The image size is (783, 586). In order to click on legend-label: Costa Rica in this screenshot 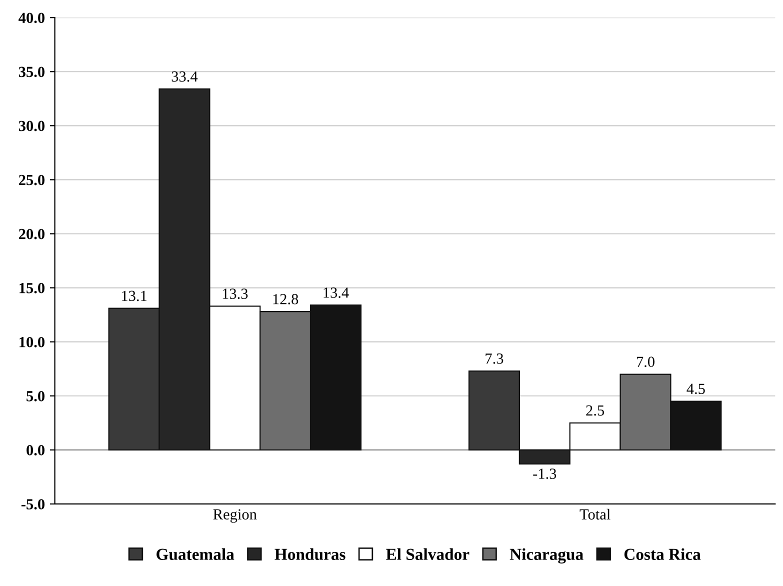, I will do `click(662, 554)`.